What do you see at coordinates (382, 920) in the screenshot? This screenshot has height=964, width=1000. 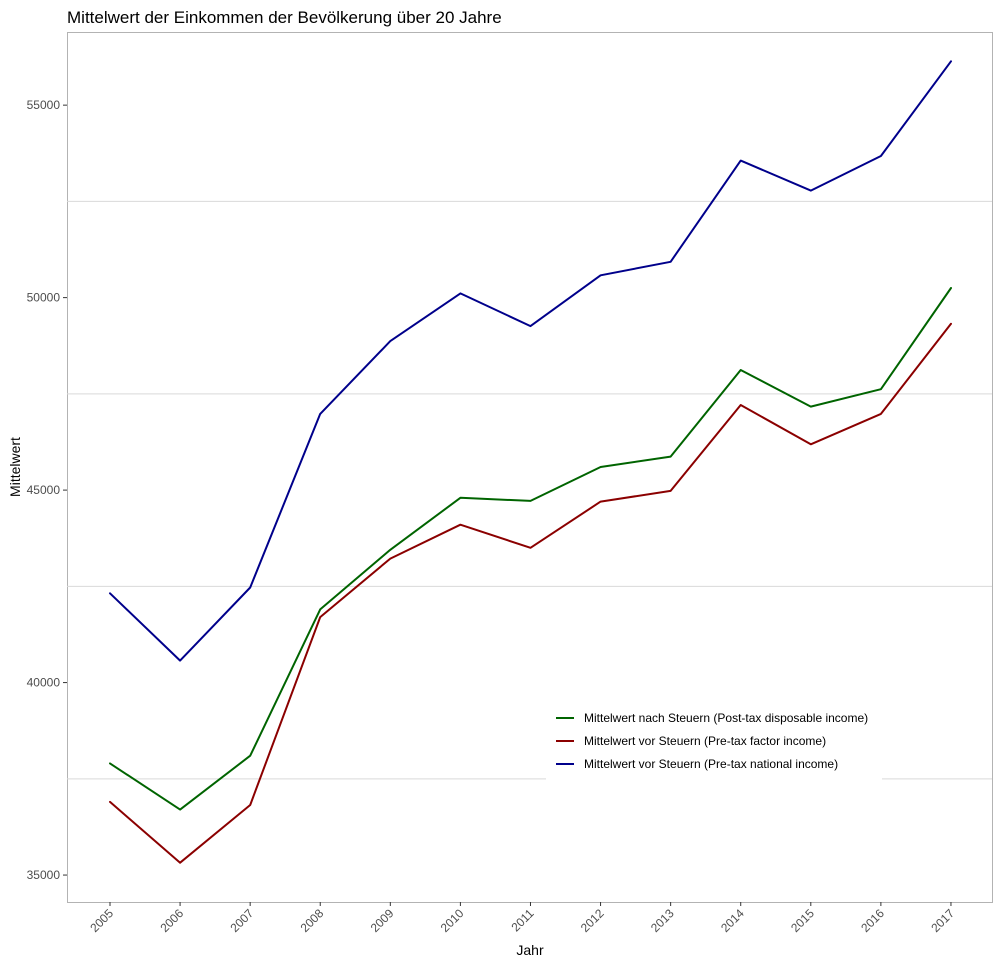 I see `x-tick-label-2009: 2009` at bounding box center [382, 920].